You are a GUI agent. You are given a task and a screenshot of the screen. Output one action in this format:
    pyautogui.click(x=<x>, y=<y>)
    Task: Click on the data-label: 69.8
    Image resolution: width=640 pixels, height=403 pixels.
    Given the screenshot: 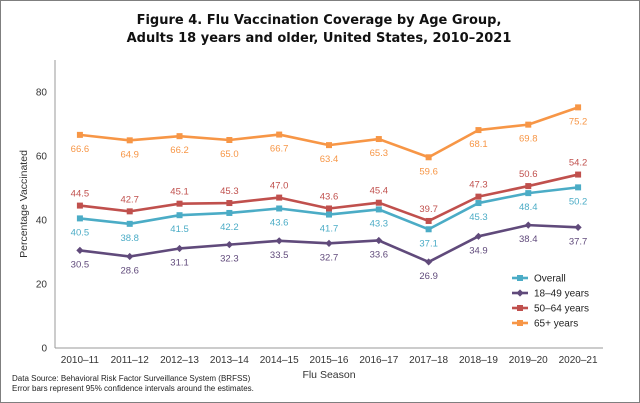 What is the action you would take?
    pyautogui.click(x=528, y=139)
    